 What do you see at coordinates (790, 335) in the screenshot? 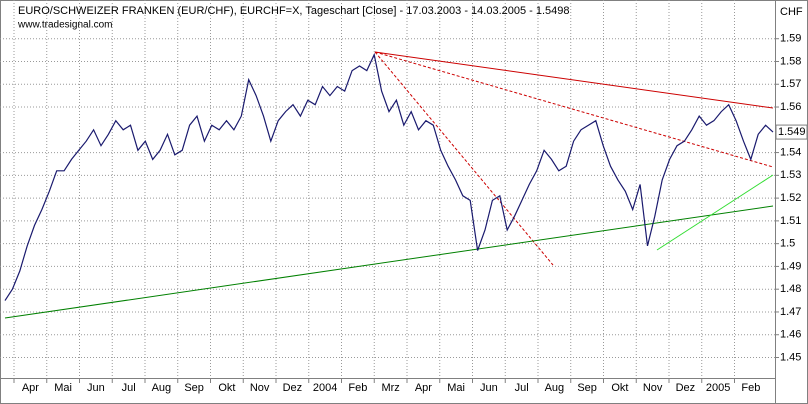
I see `y-tick-label: 1.46` at bounding box center [790, 335].